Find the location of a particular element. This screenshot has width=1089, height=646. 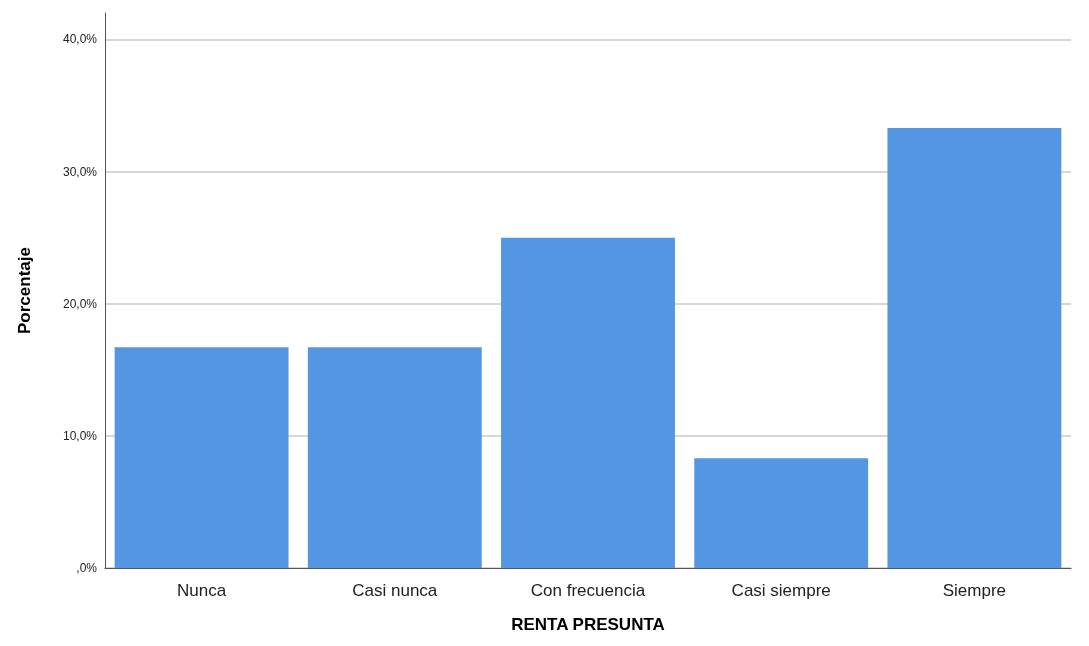

y-tick-label: 40,0% is located at coordinates (80, 39).